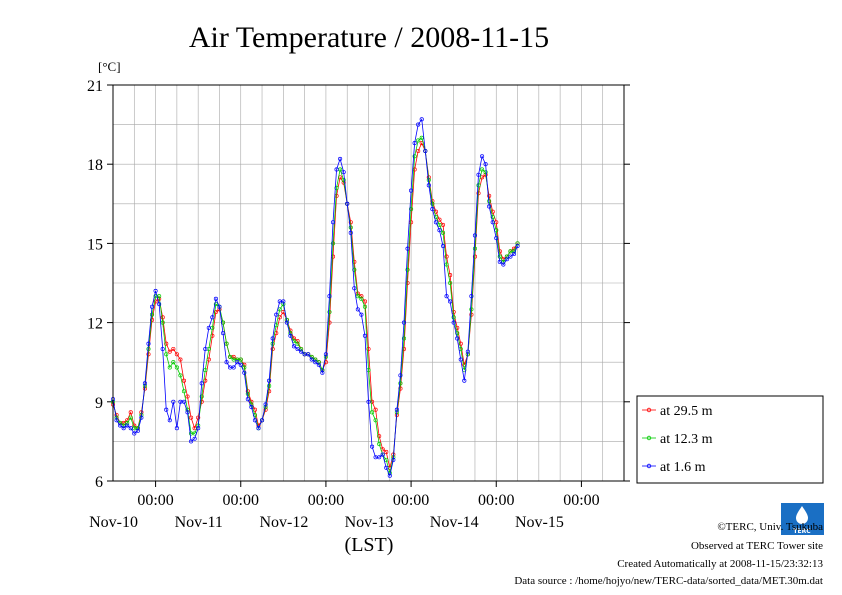 The height and width of the screenshot is (595, 842). What do you see at coordinates (802, 515) in the screenshot?
I see `water-drop-icon` at bounding box center [802, 515].